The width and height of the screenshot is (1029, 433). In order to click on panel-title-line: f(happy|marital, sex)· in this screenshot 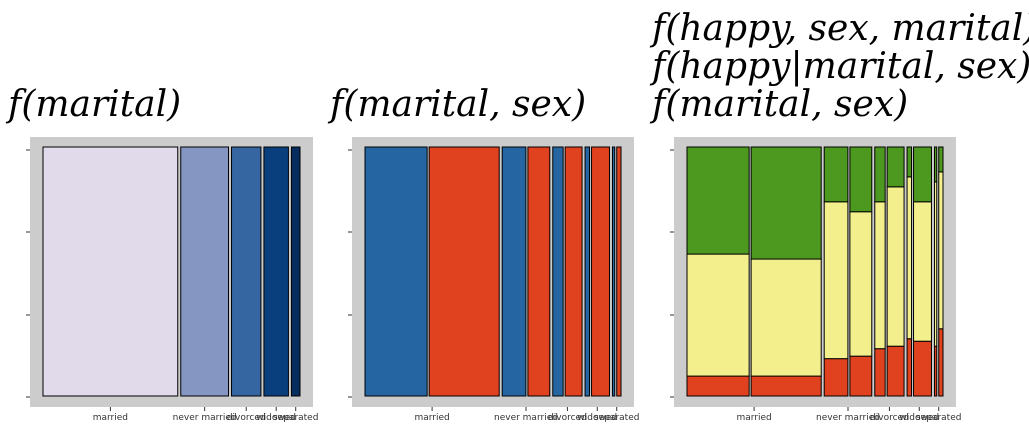, I will do `click(839, 66)`.